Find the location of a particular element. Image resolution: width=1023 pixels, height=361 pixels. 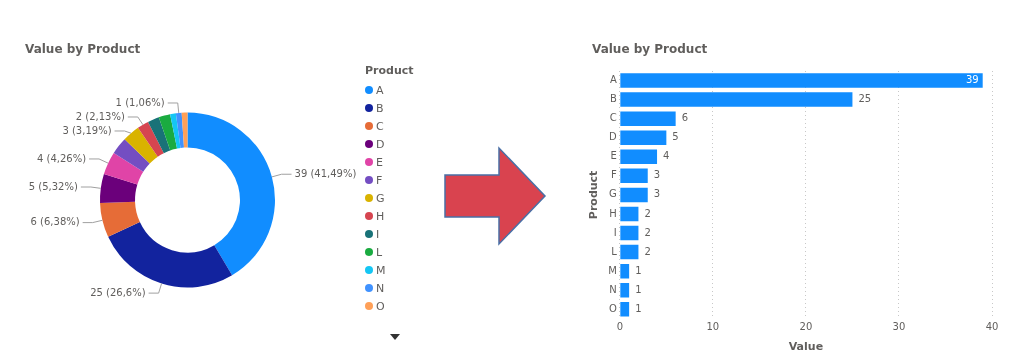

data-label: 39 (41,49%) is located at coordinates (325, 173).